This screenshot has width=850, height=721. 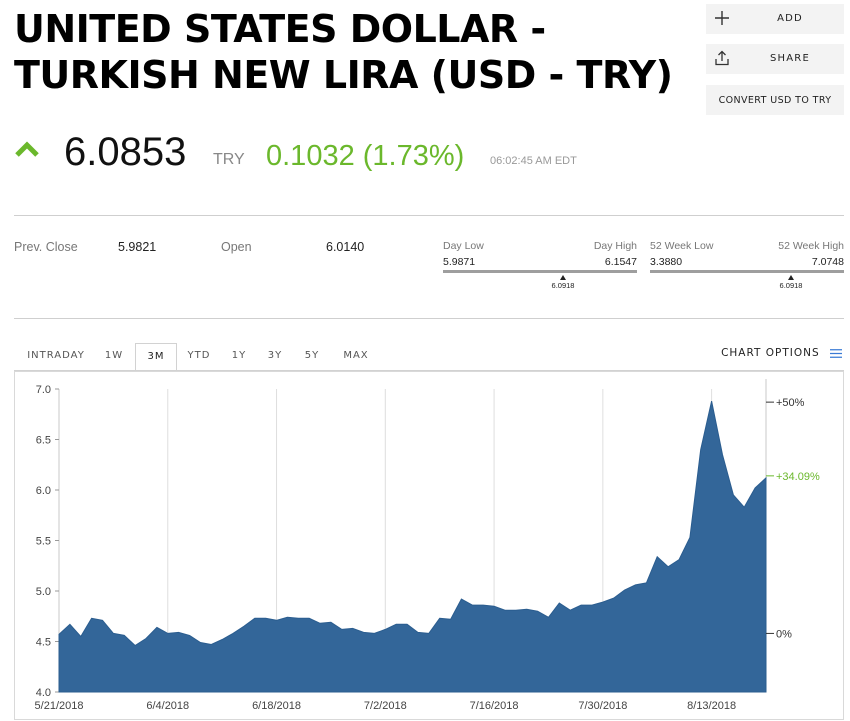 What do you see at coordinates (682, 246) in the screenshot?
I see `week52-low-label: 52 Week Low` at bounding box center [682, 246].